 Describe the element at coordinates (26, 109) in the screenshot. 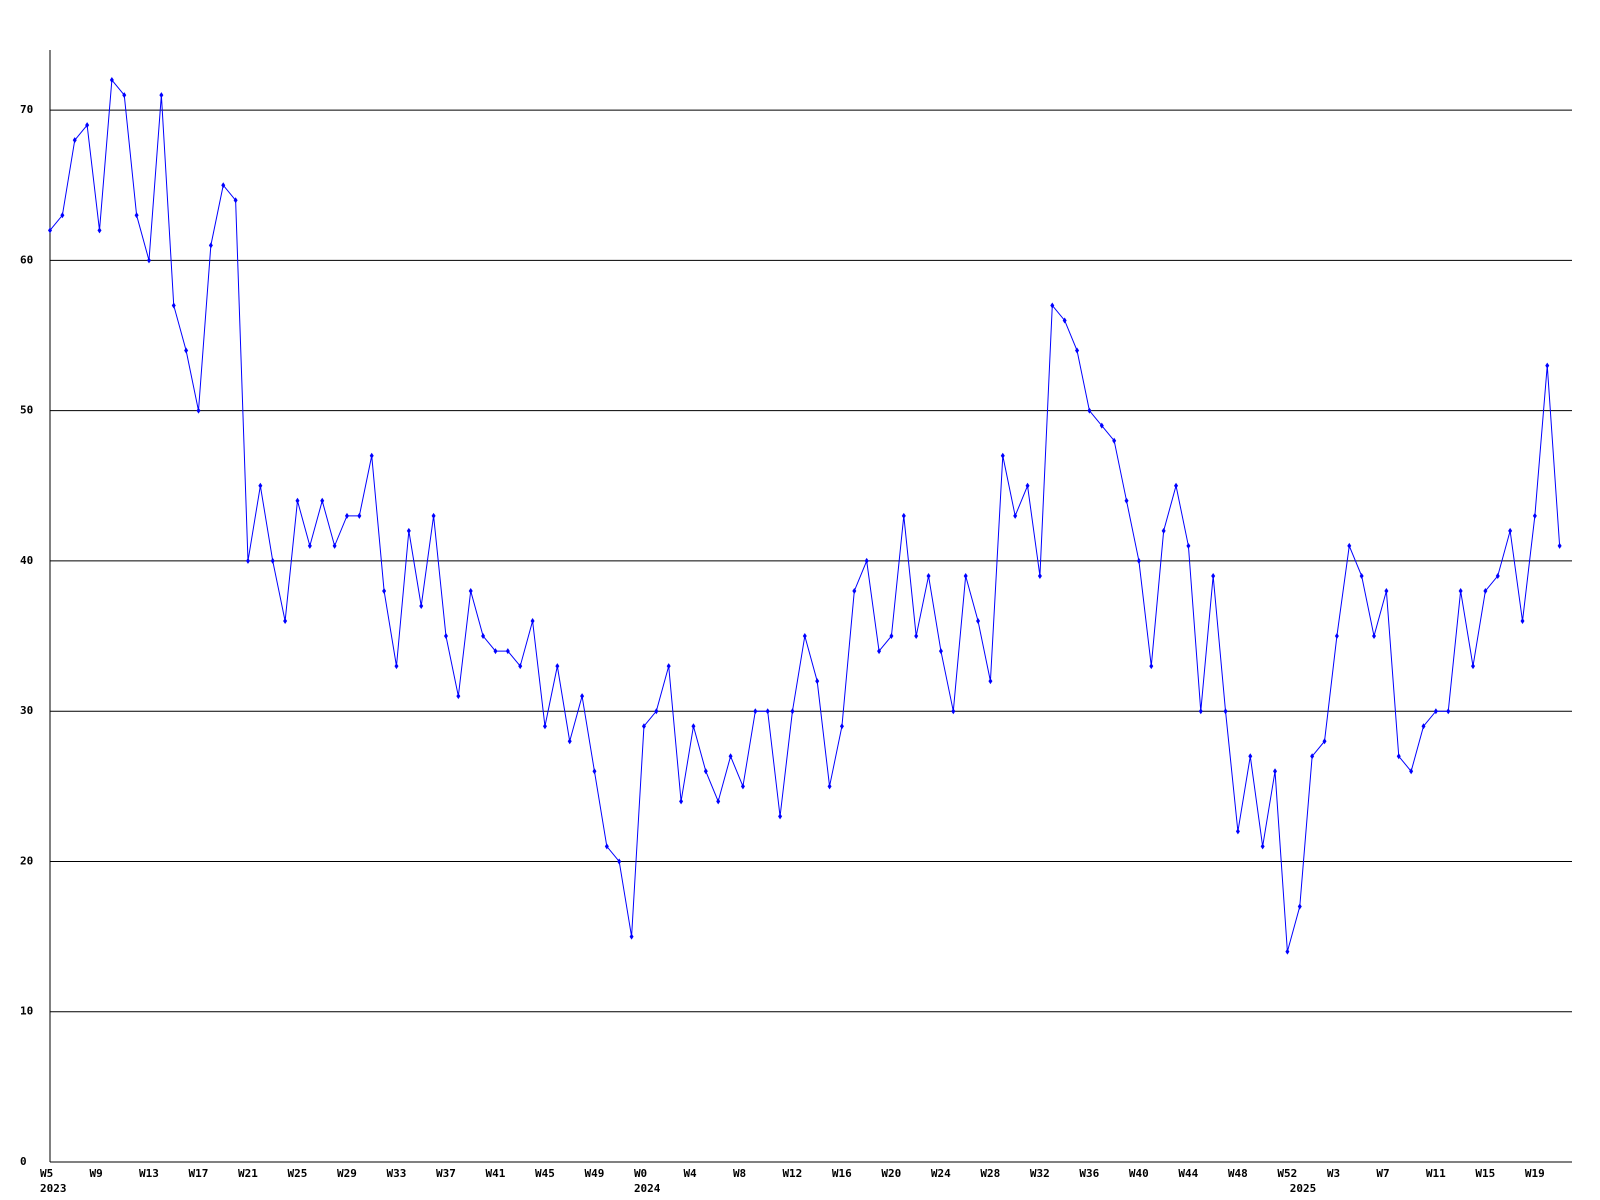

I see `y-tick-label: 70` at that location.